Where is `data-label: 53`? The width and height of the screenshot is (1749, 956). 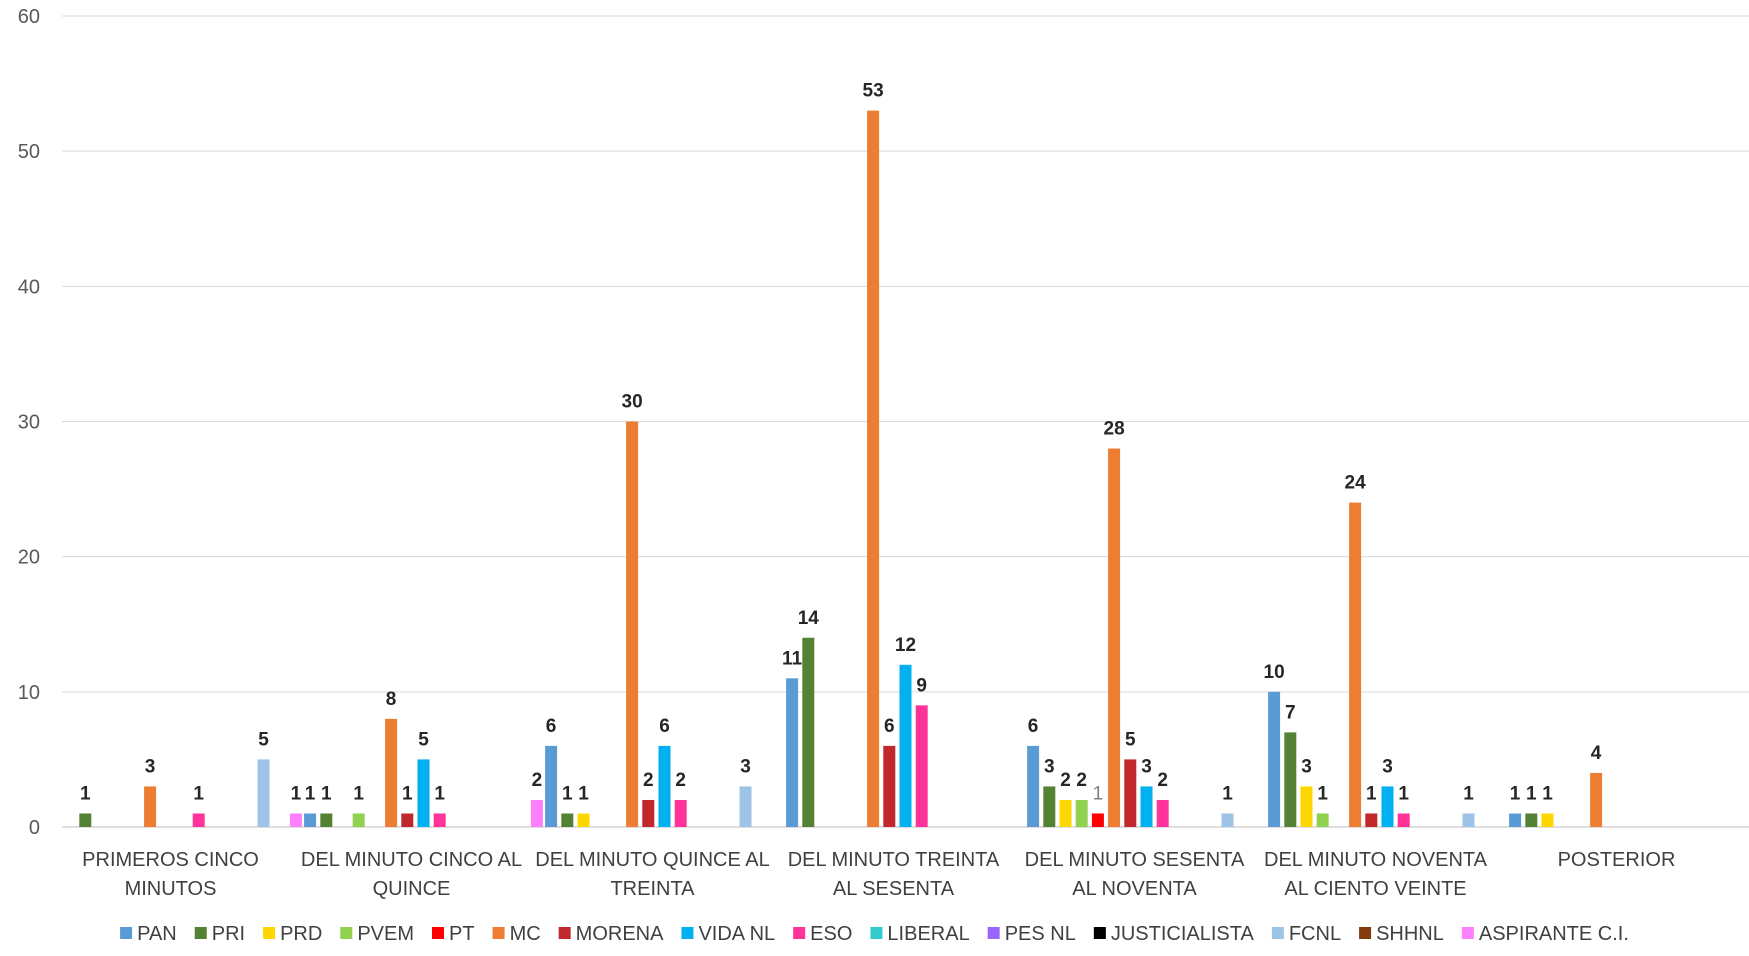
data-label: 53 is located at coordinates (873, 91).